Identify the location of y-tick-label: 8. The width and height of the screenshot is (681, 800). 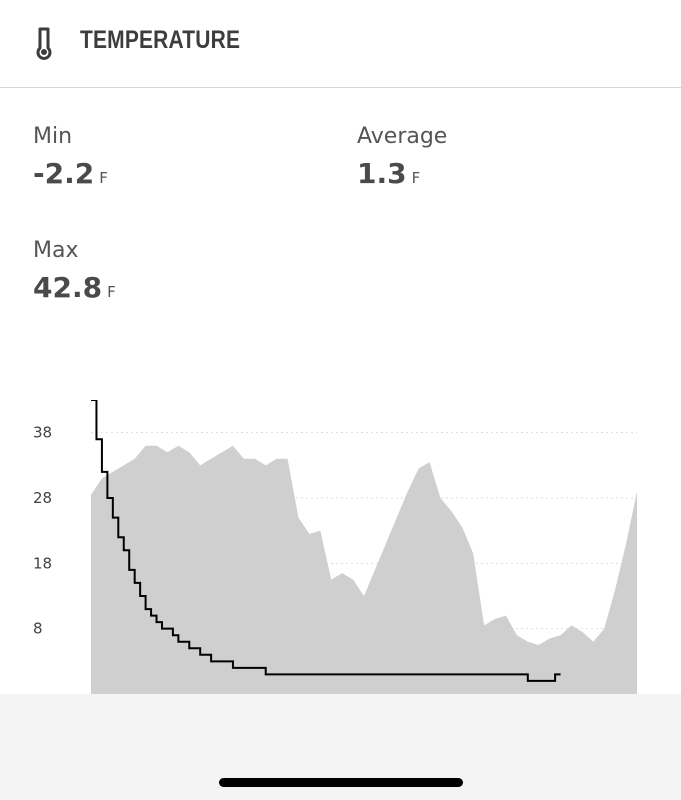
(38, 629).